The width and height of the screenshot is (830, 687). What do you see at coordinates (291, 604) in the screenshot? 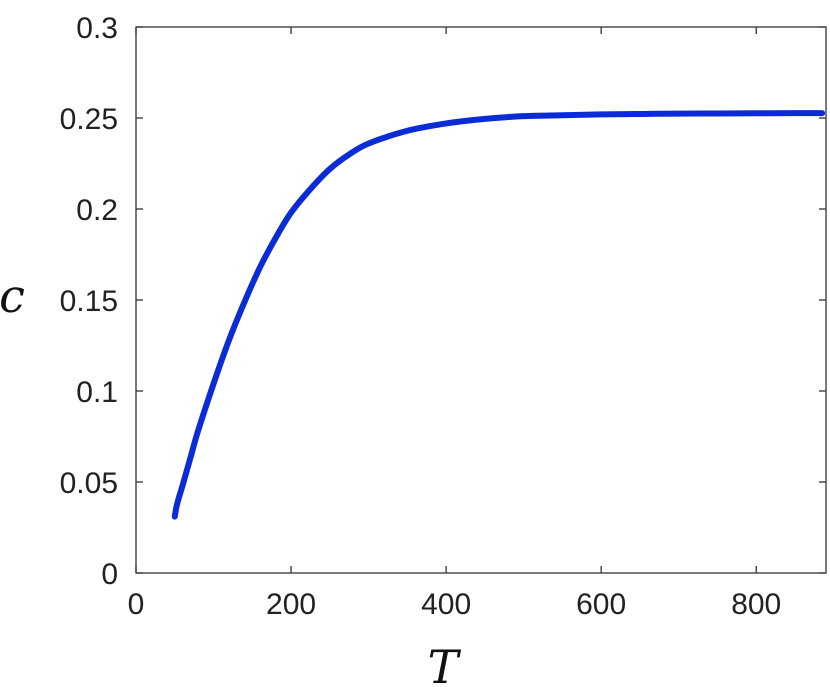
I see `x-tick-label: 200` at bounding box center [291, 604].